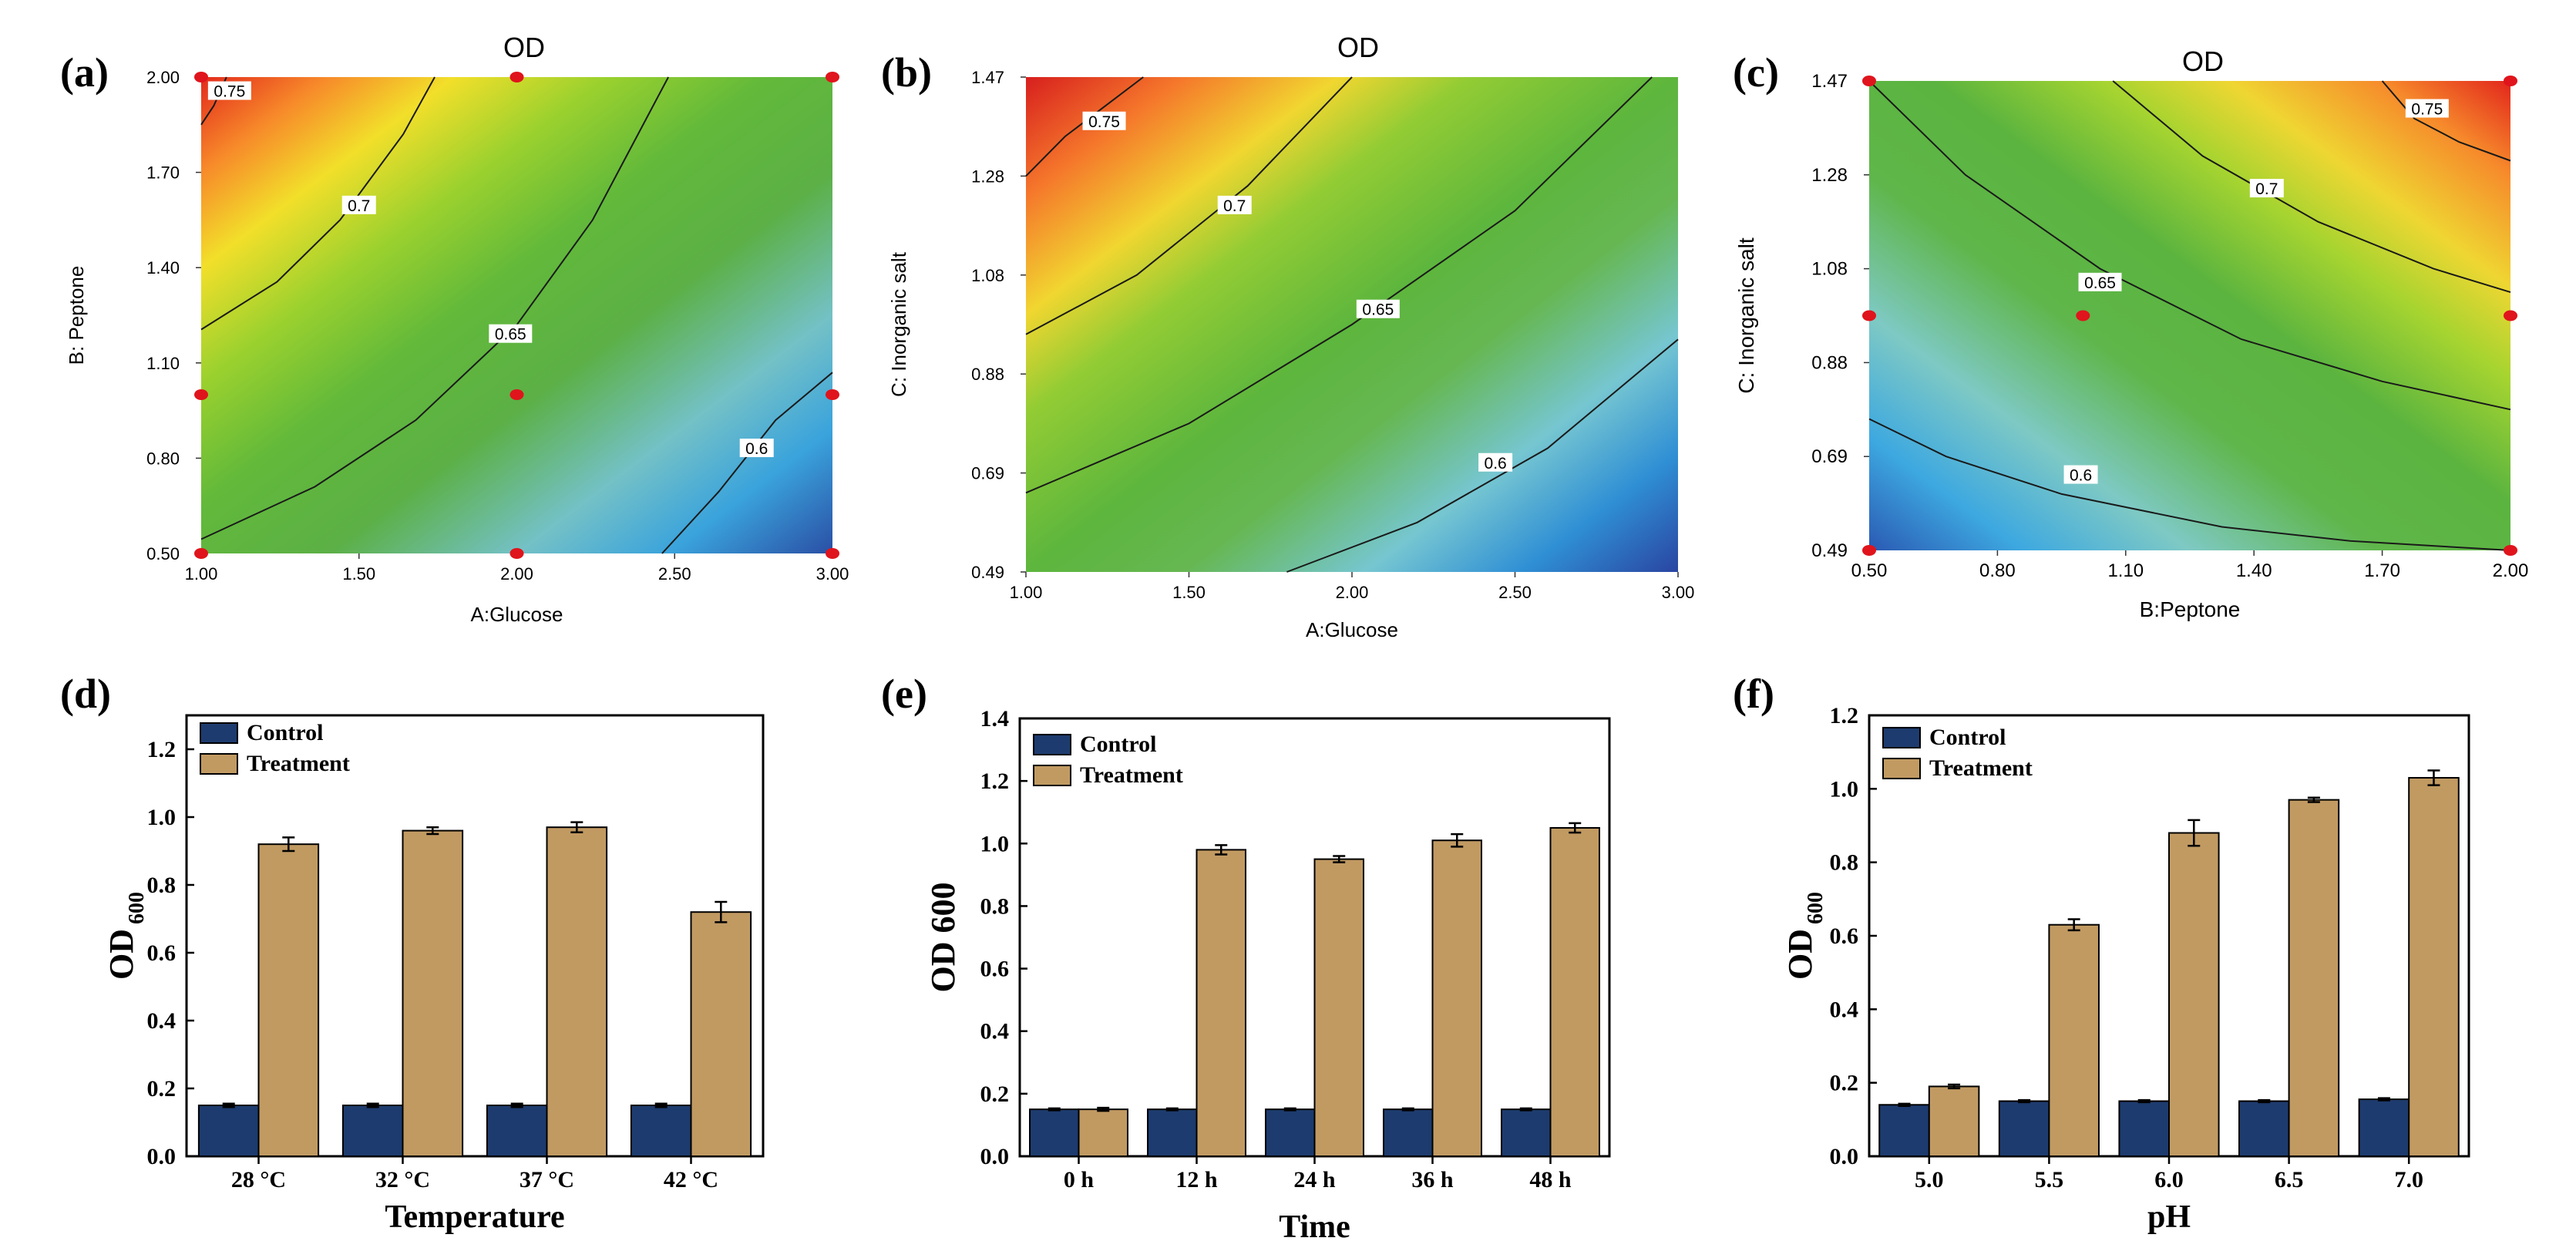 The image size is (2576, 1258). Describe the element at coordinates (995, 906) in the screenshot. I see `y-tick-label: 0.8` at that location.